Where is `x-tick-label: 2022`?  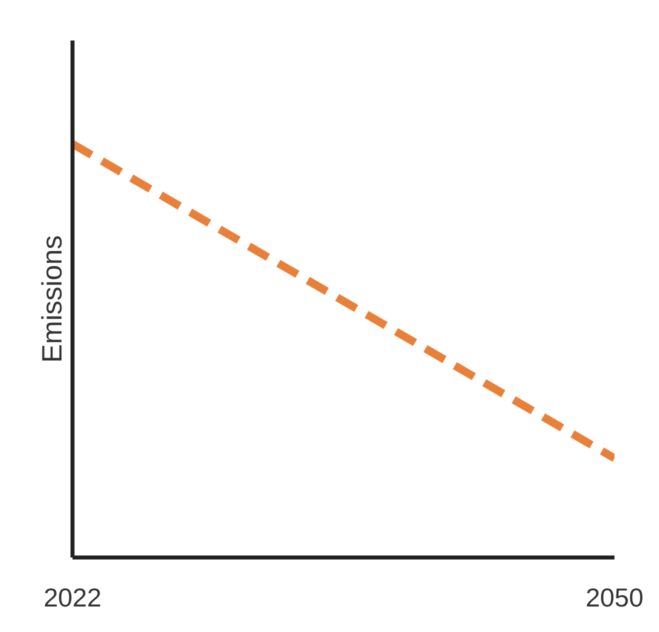
x-tick-label: 2022 is located at coordinates (73, 597).